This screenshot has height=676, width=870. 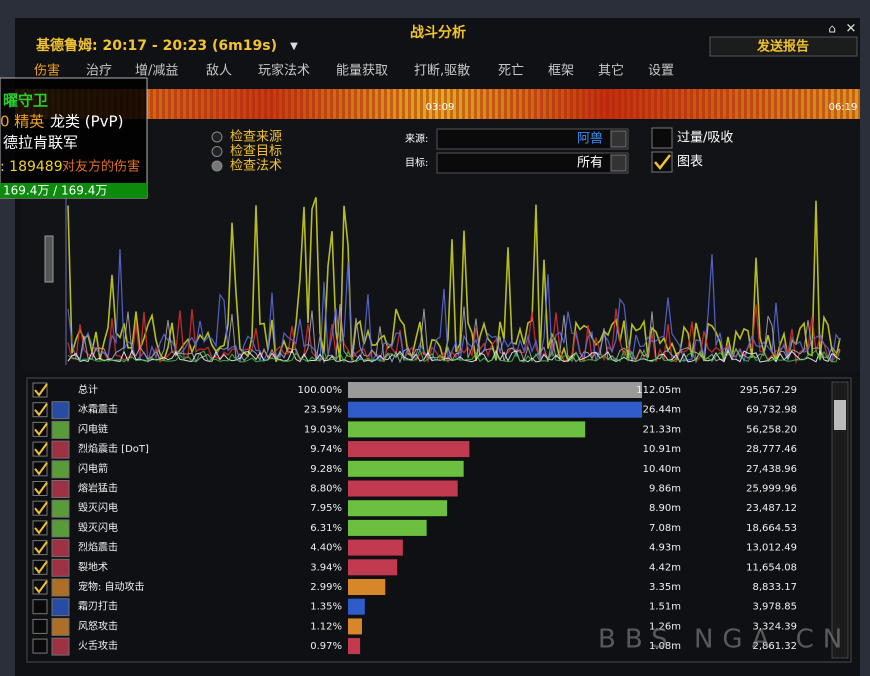 I want to click on spell-amount: 1.51m, so click(x=665, y=607).